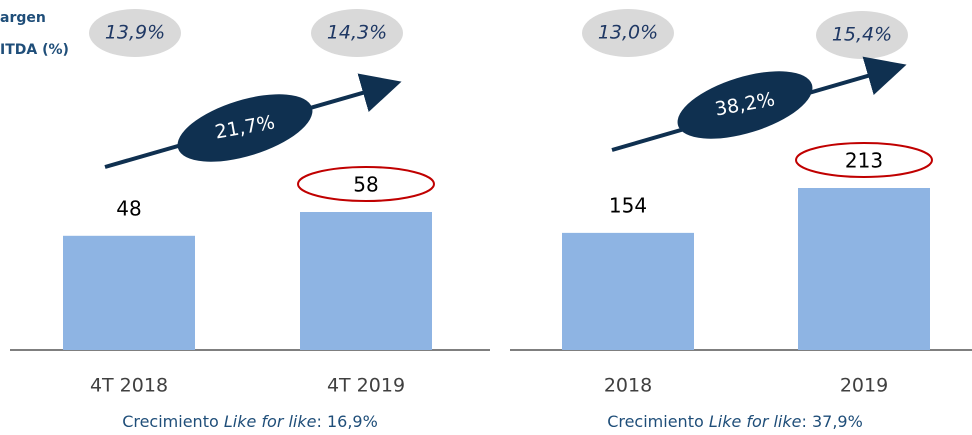 The image size is (972, 435). Describe the element at coordinates (346, 421) in the screenshot. I see `footnote-suffix: : 16,9%` at that location.